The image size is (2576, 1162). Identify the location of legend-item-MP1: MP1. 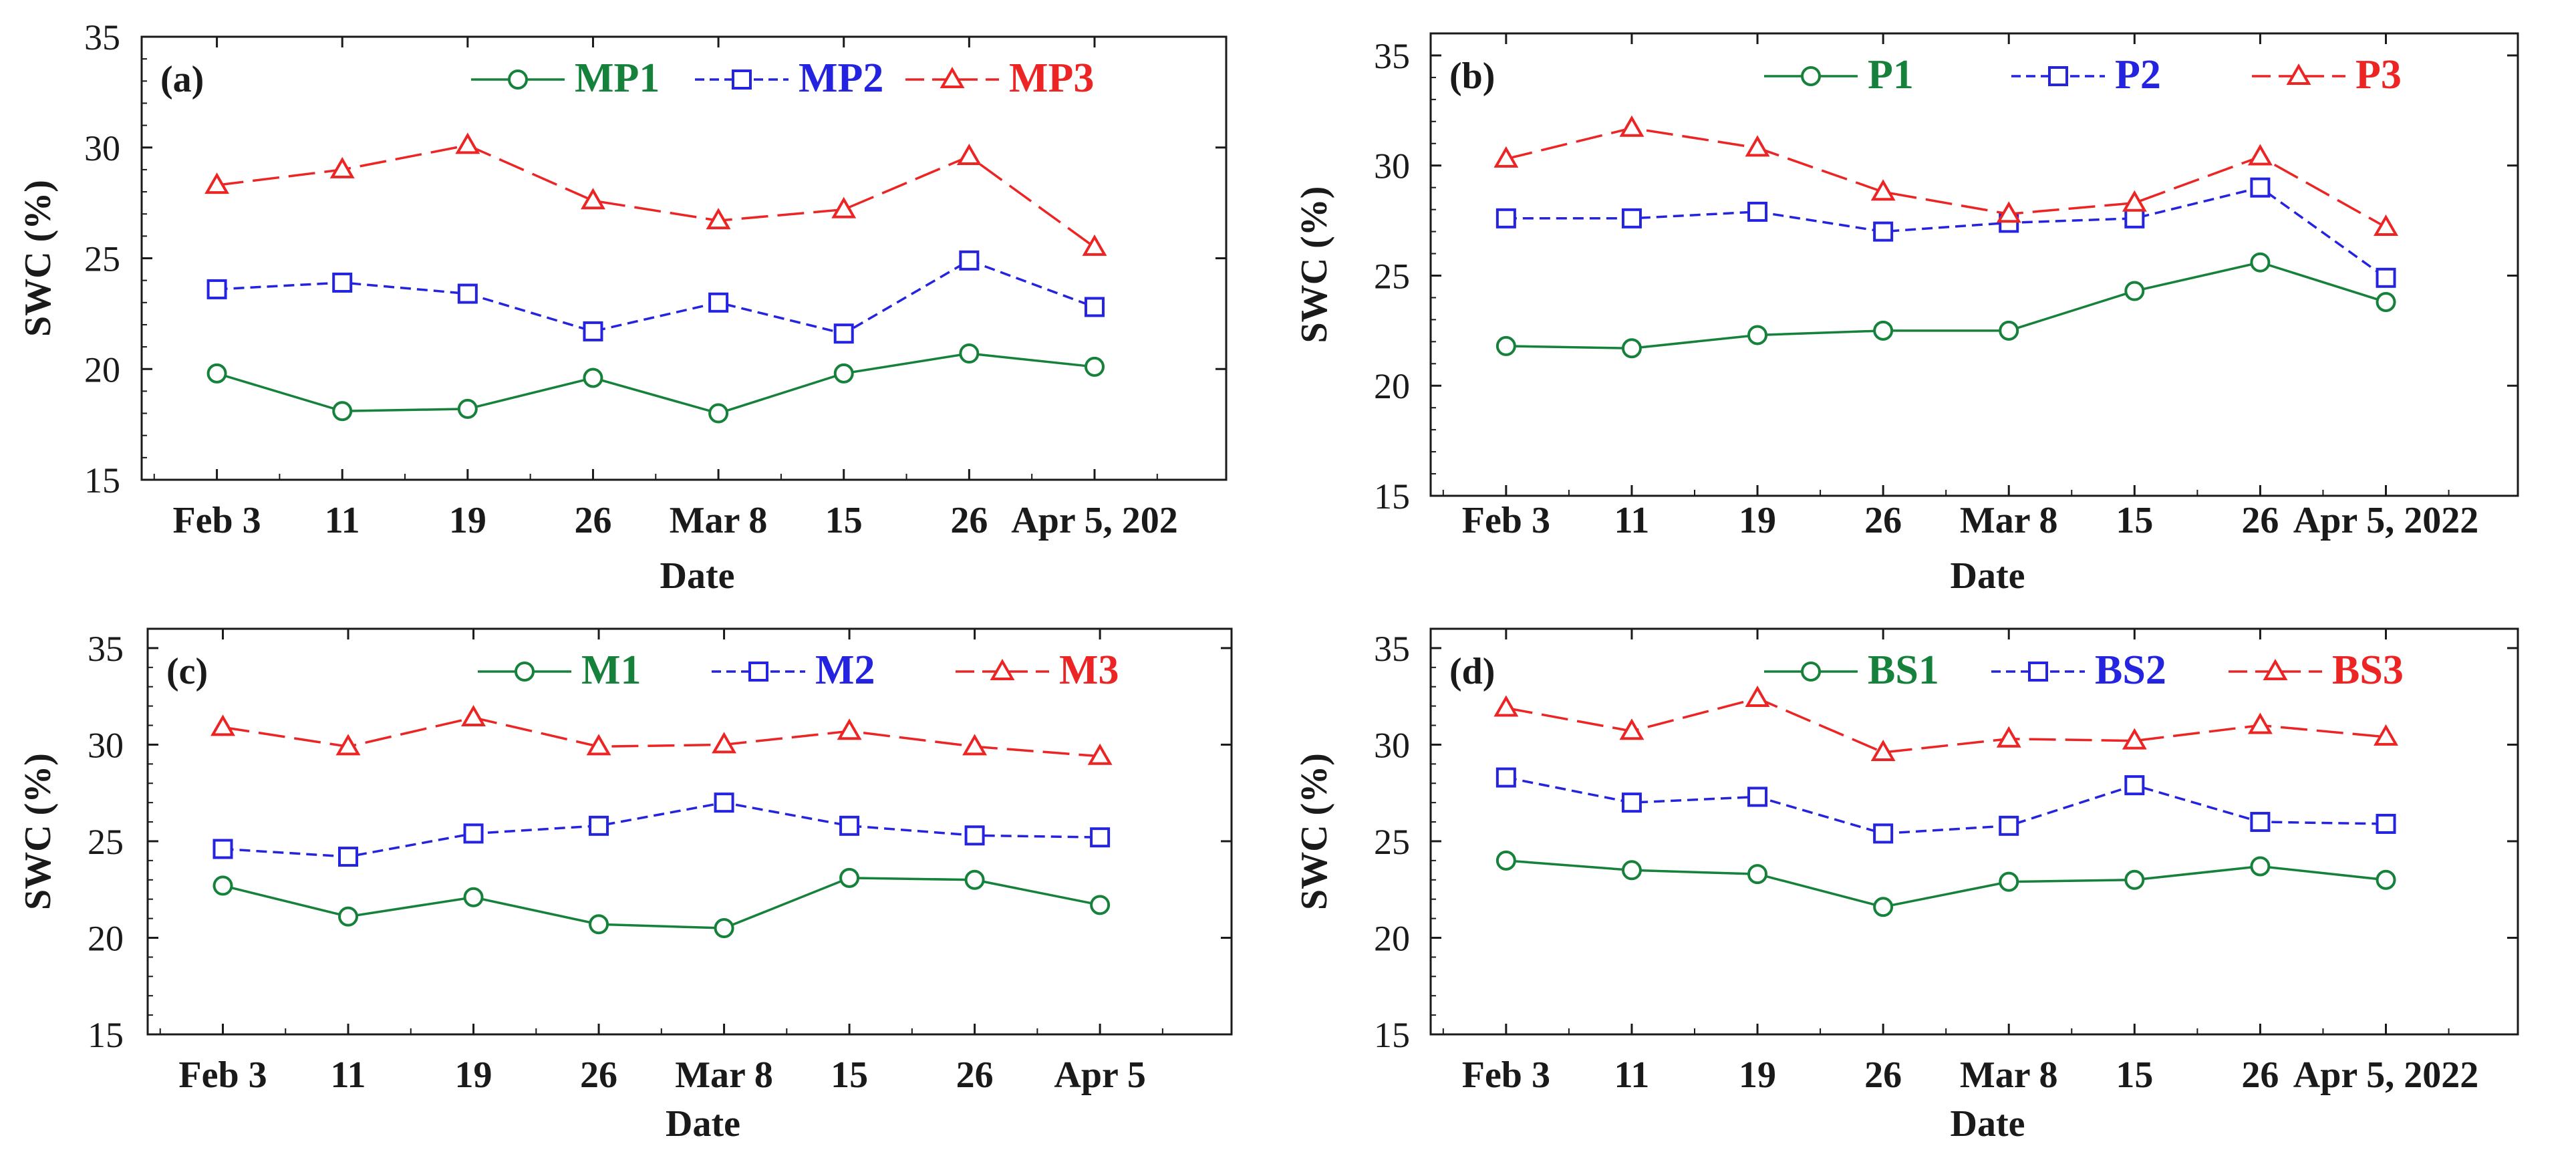
(565, 78).